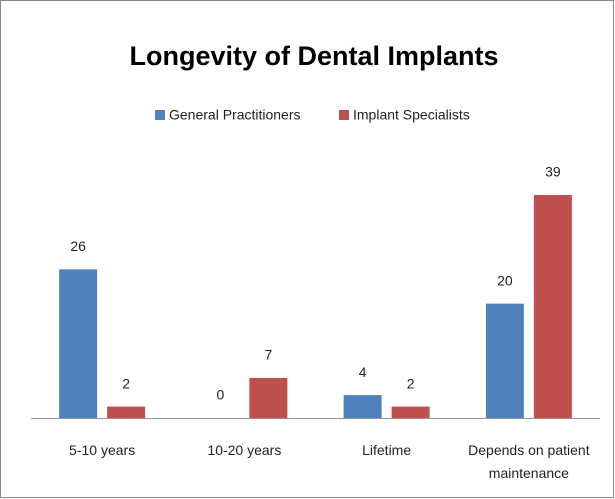 Image resolution: width=615 pixels, height=499 pixels. Describe the element at coordinates (78, 246) in the screenshot. I see `data-label: 26` at that location.